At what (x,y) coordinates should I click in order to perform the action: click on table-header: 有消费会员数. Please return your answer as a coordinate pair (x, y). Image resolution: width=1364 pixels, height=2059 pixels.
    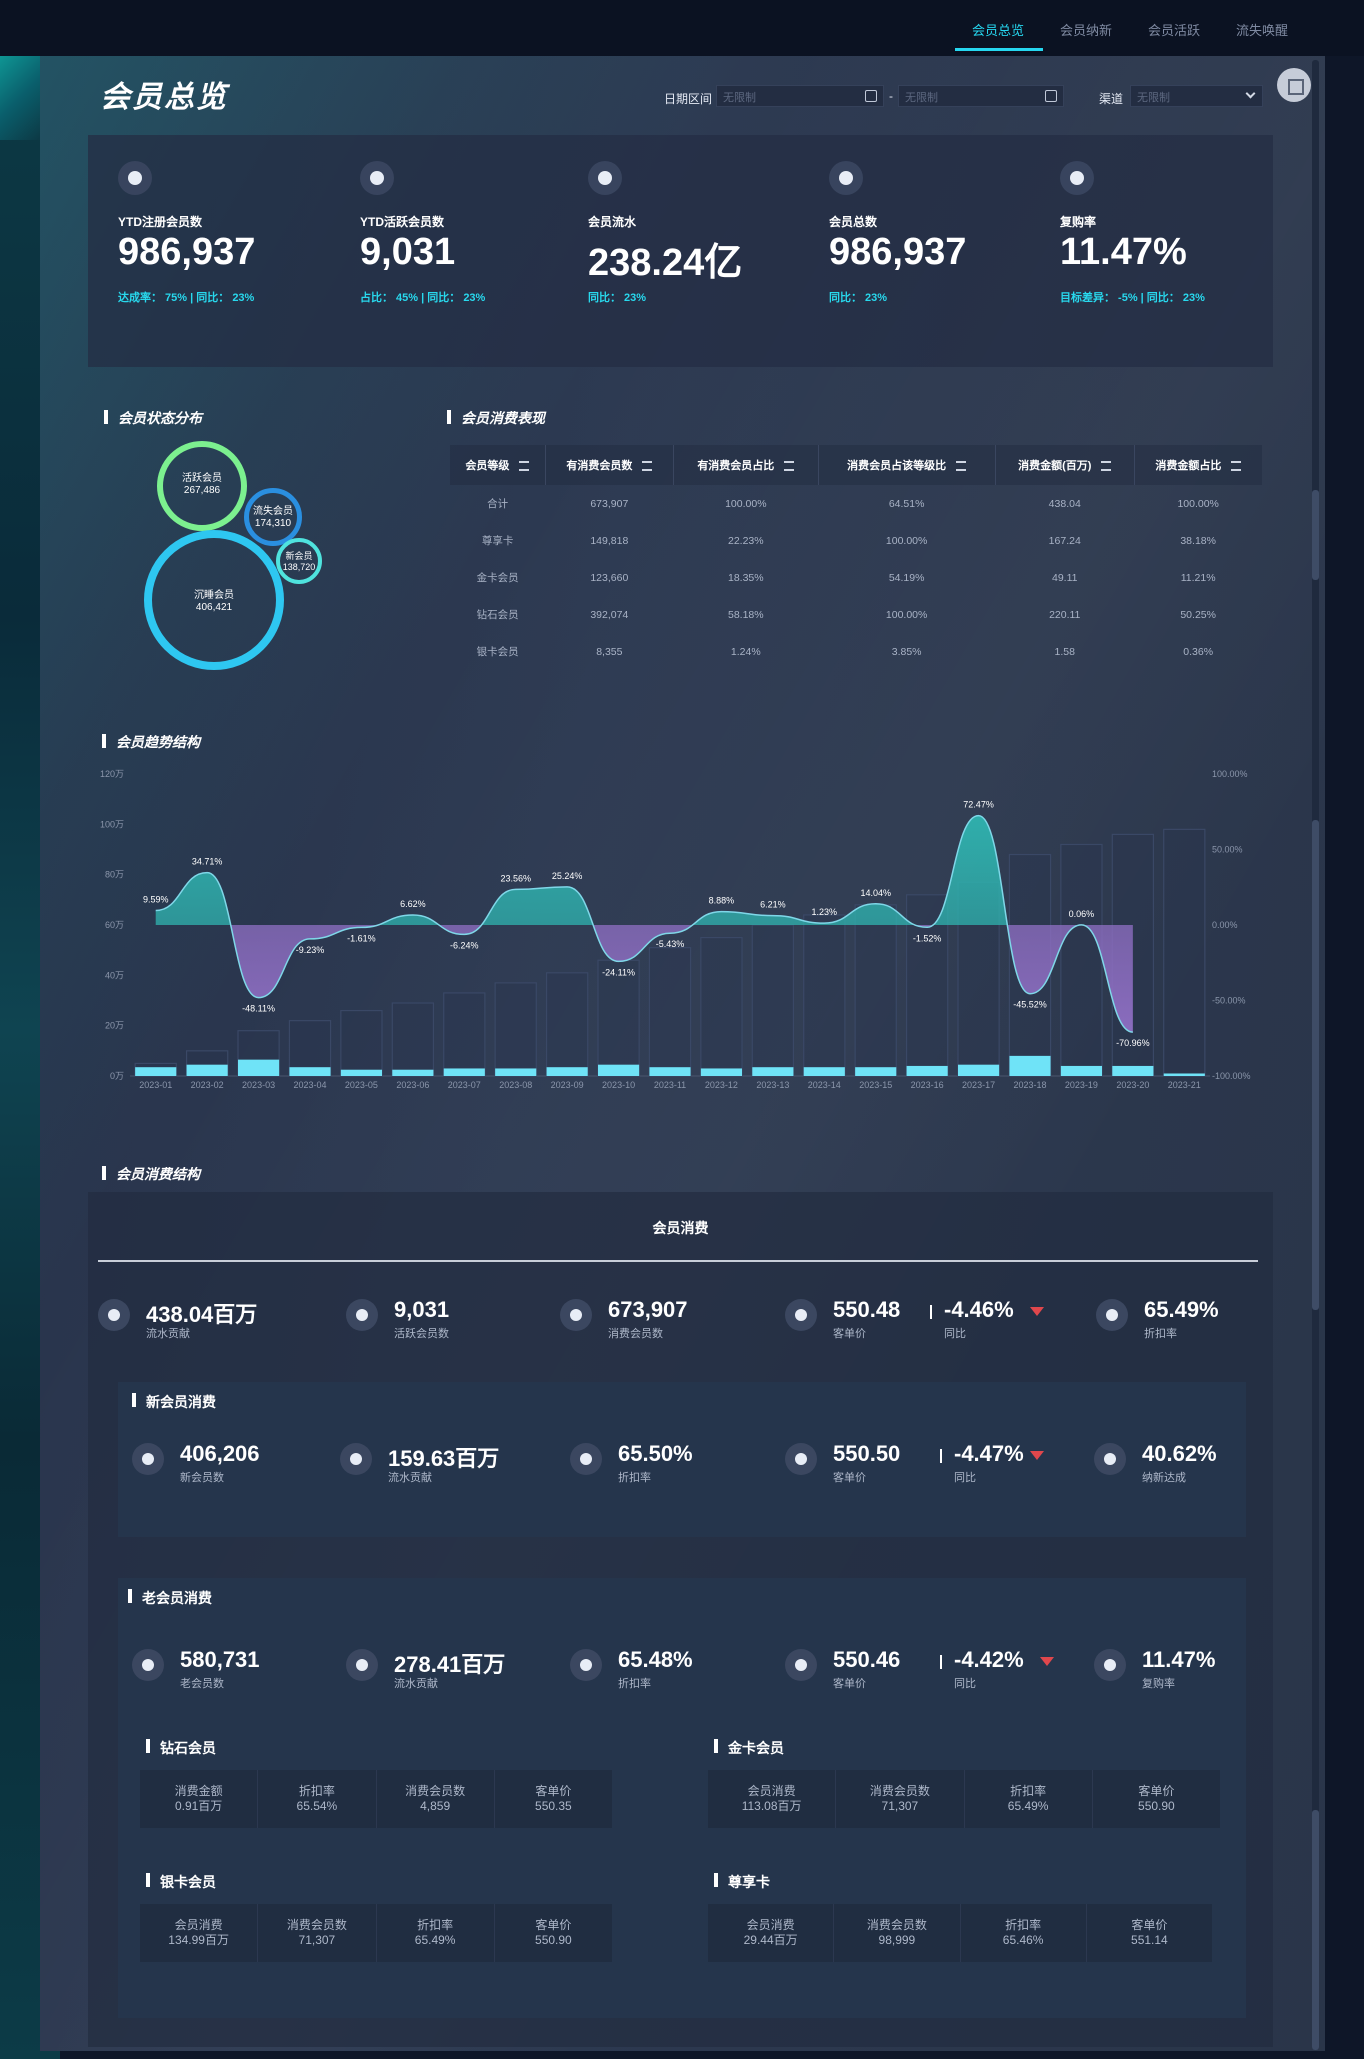
    Looking at the image, I should click on (609, 465).